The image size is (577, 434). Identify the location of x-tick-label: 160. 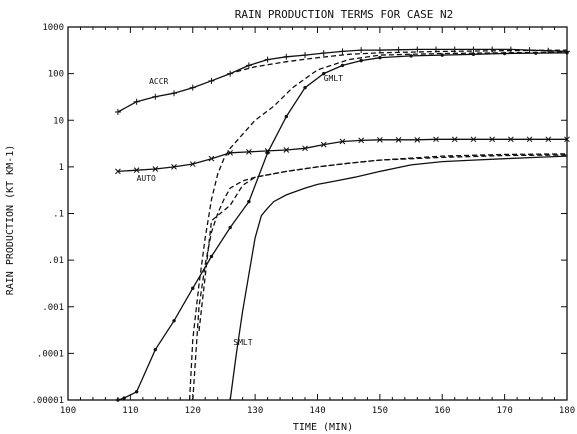
(442, 411).